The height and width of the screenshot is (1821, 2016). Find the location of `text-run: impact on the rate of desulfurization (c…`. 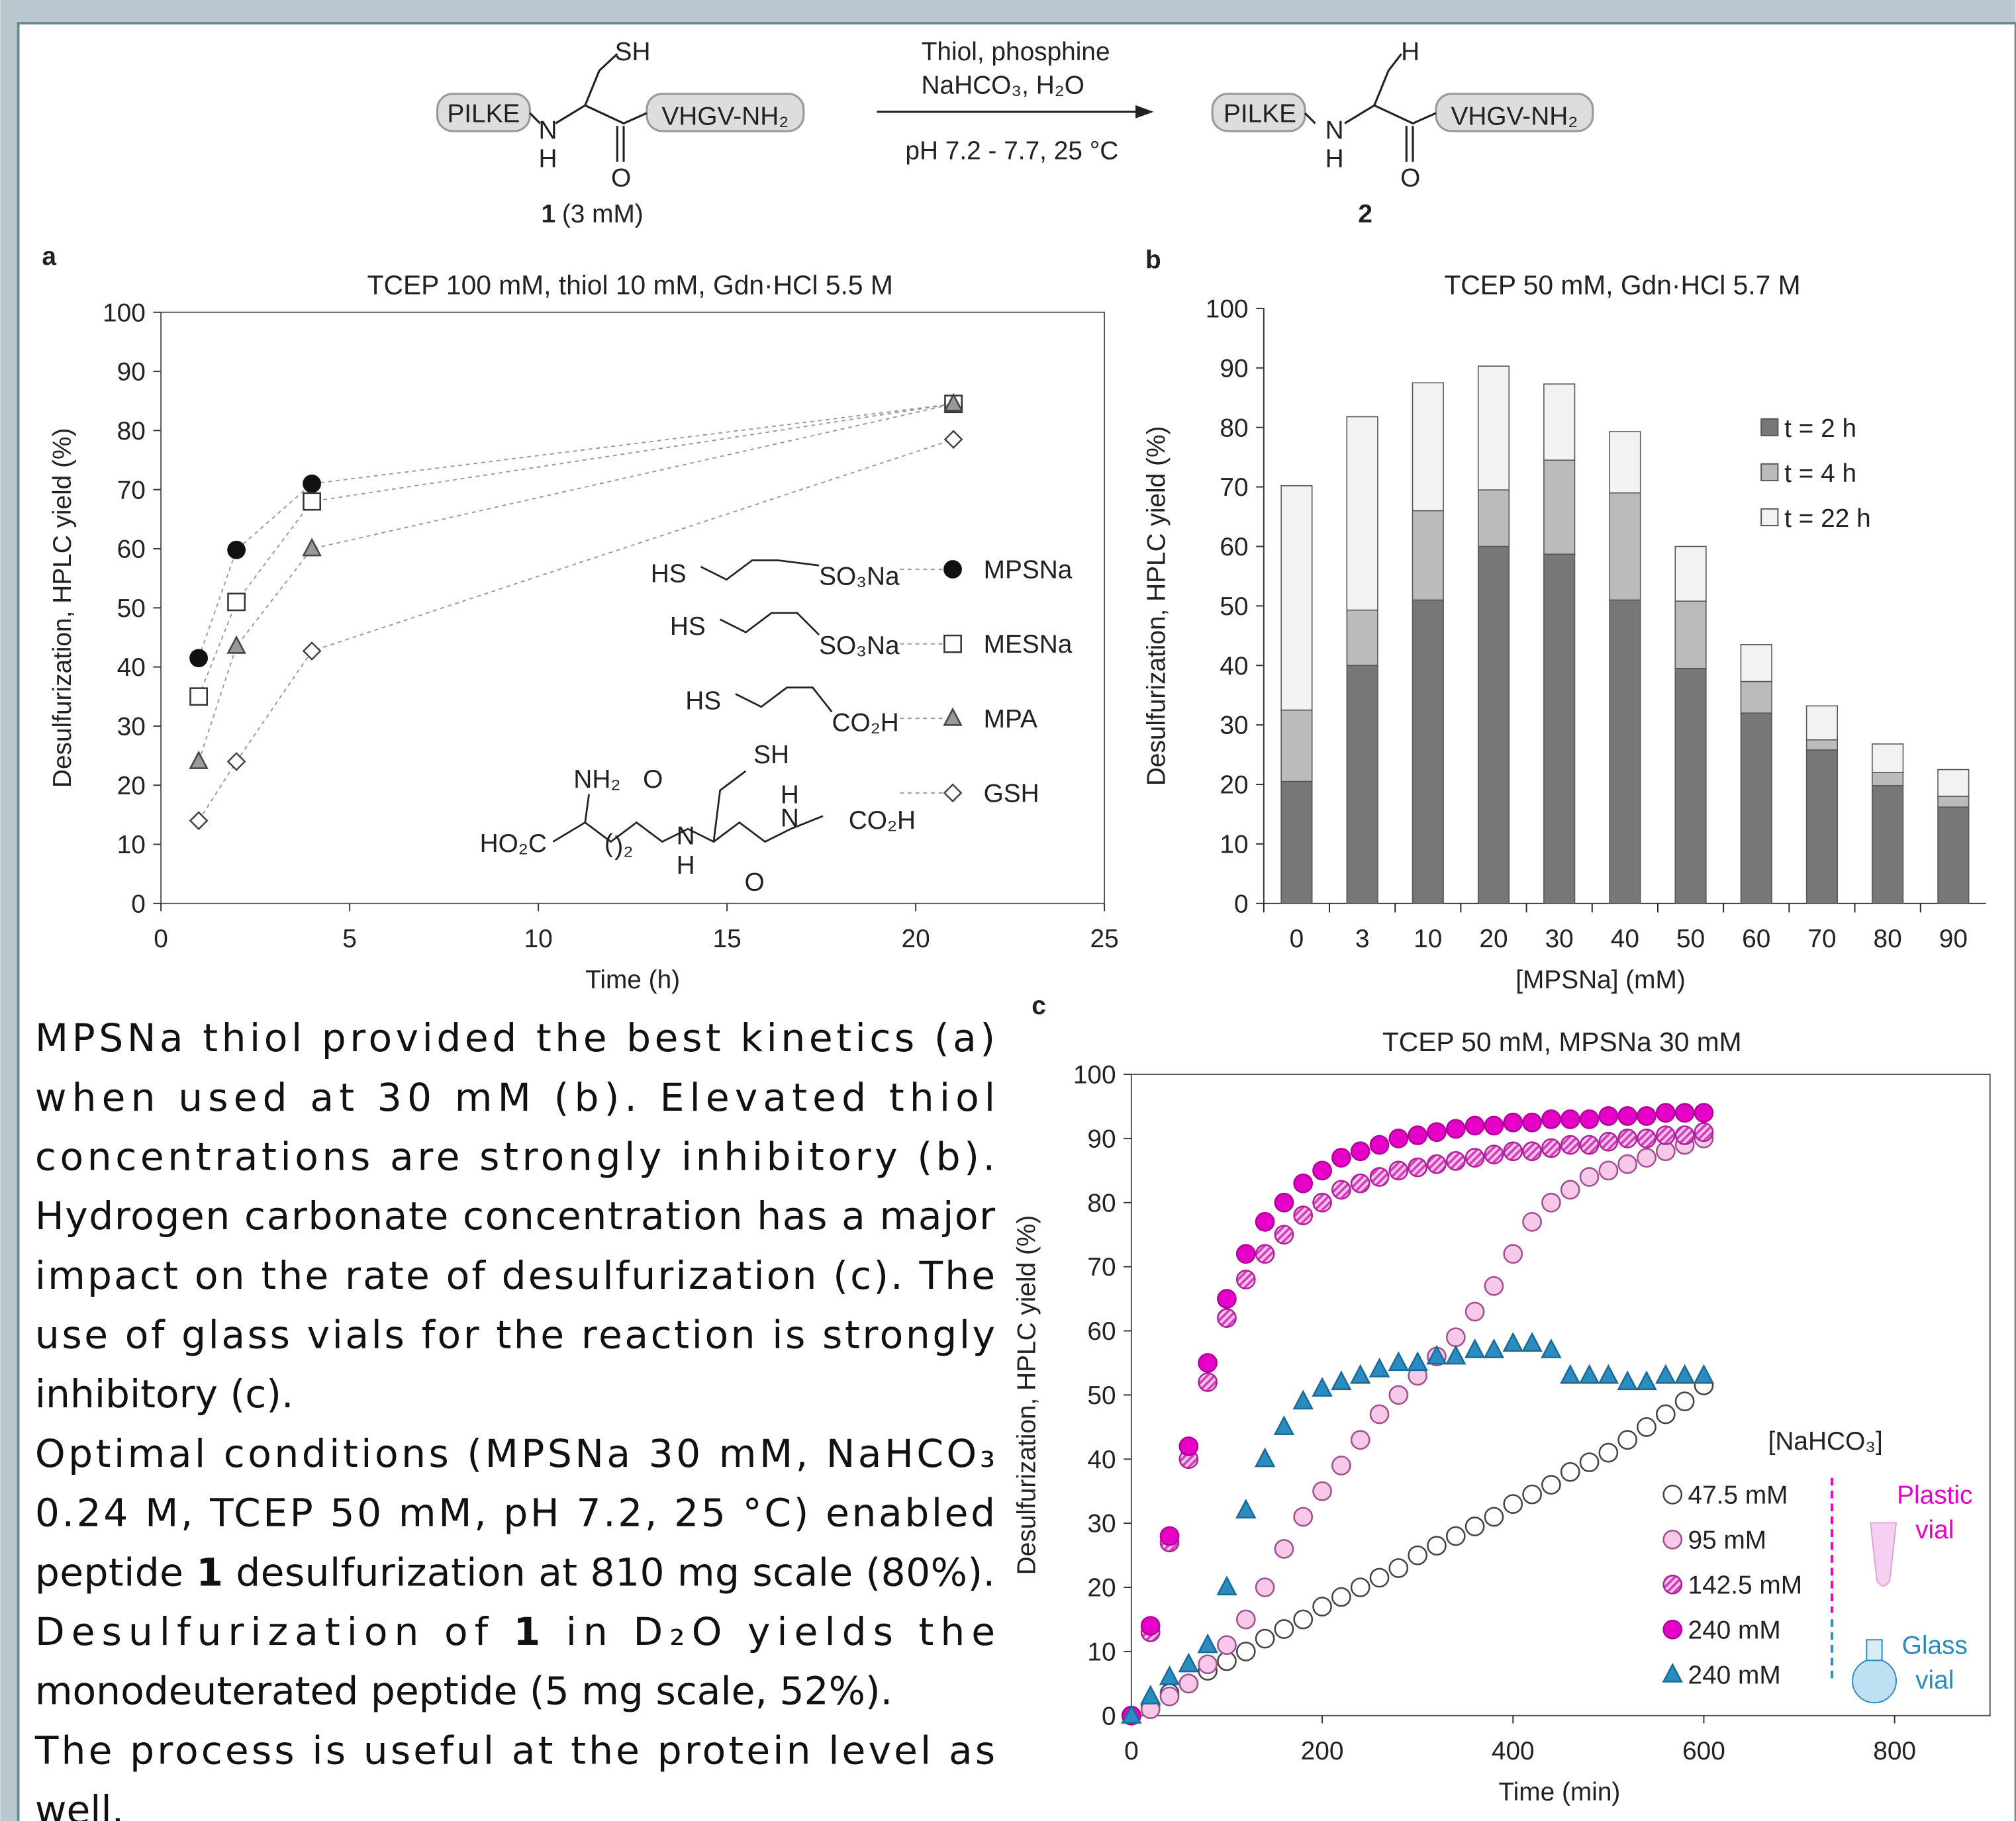

text-run: impact on the rate of desulfurization (c… is located at coordinates (515, 1275).